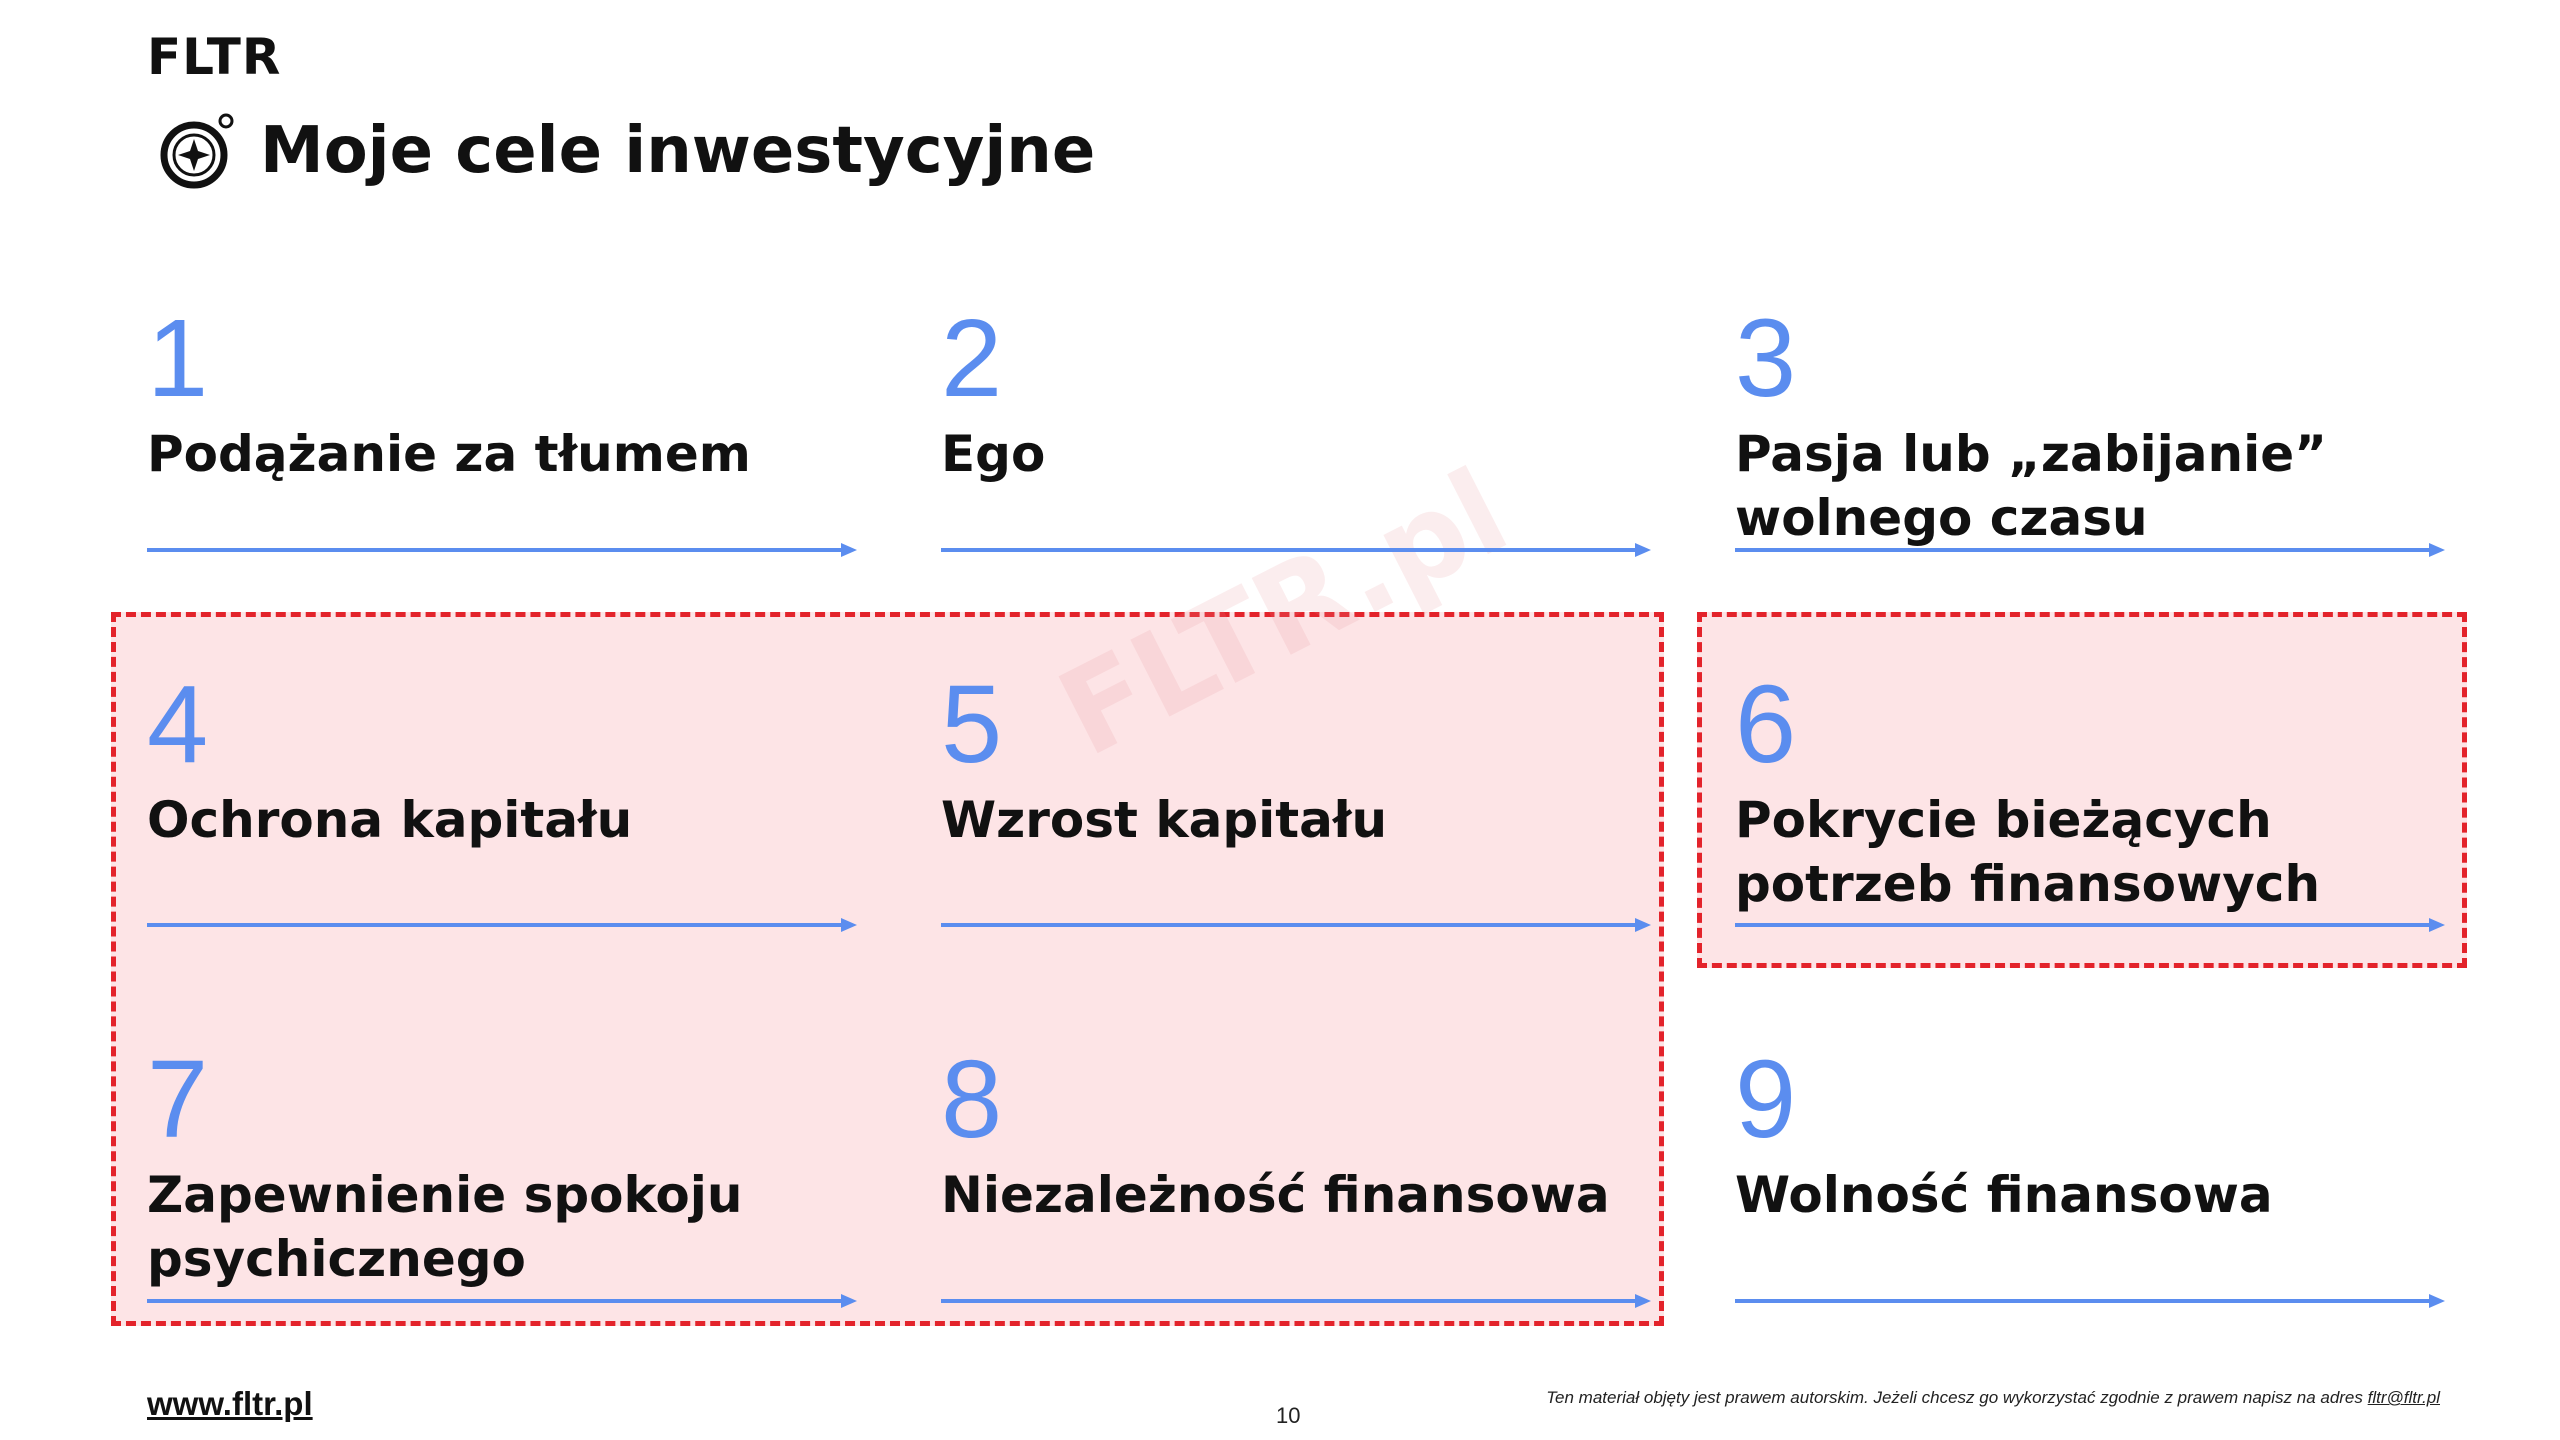 The width and height of the screenshot is (2560, 1440). What do you see at coordinates (1275, 1195) in the screenshot?
I see `goal-label: Niezależność finansowa` at bounding box center [1275, 1195].